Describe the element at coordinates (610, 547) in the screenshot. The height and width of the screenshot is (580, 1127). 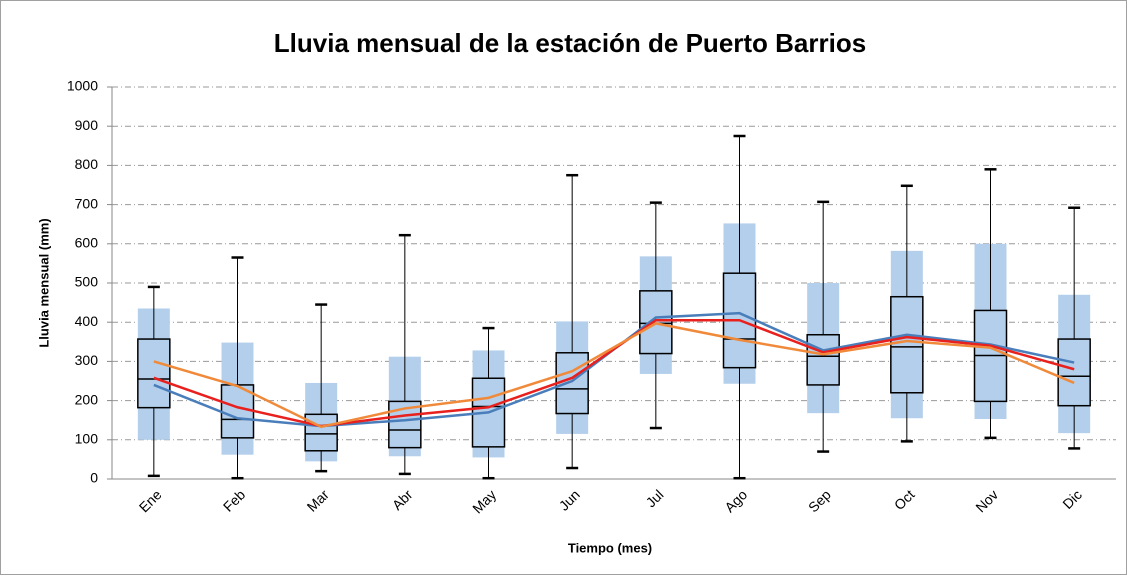
I see `x-axis-title: Tiempo (mes)` at that location.